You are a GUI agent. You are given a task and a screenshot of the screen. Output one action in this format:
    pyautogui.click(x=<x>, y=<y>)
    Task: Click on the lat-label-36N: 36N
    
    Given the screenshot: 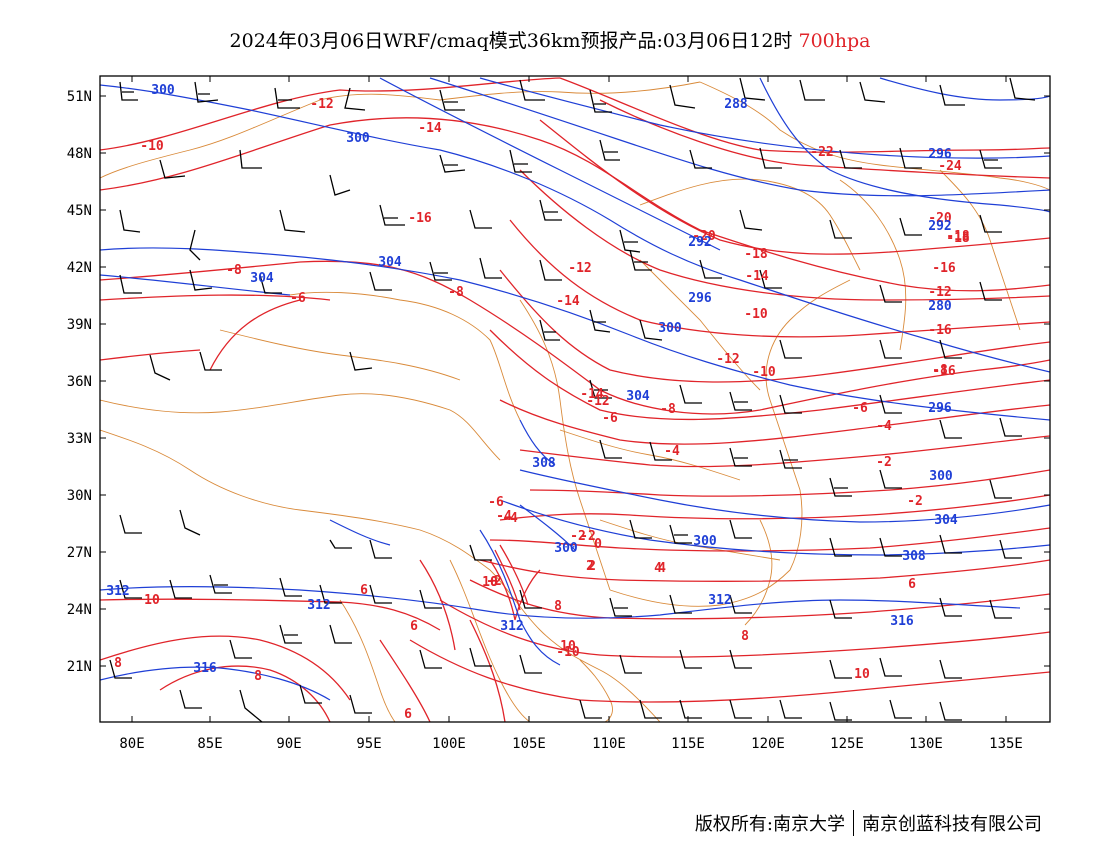 What is the action you would take?
    pyautogui.click(x=79, y=382)
    